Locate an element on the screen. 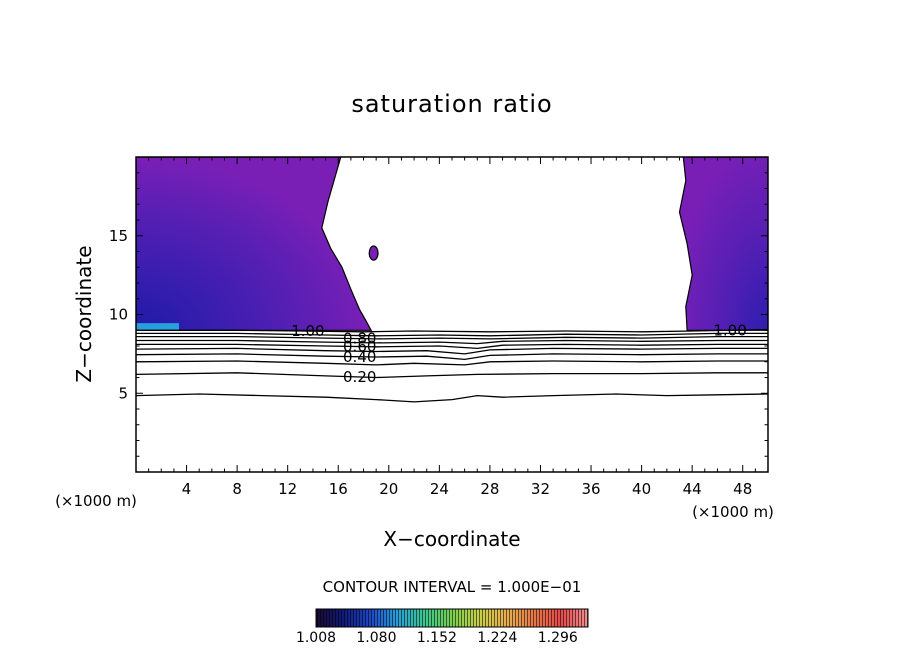  colorbar-label: 1.296 is located at coordinates (558, 638).